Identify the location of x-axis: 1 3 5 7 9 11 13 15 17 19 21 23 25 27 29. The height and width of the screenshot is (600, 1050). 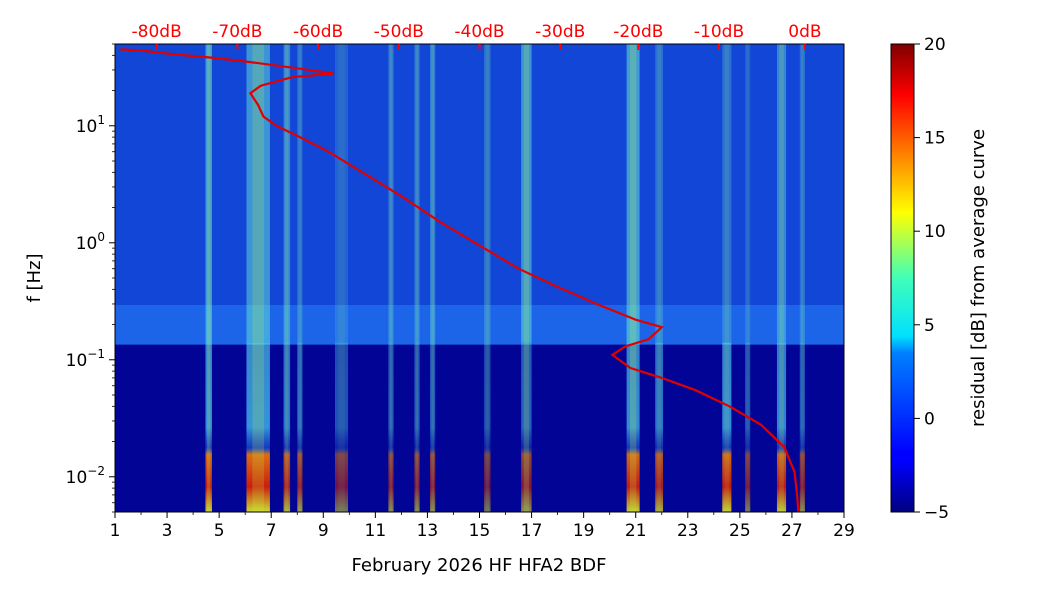
(482, 526).